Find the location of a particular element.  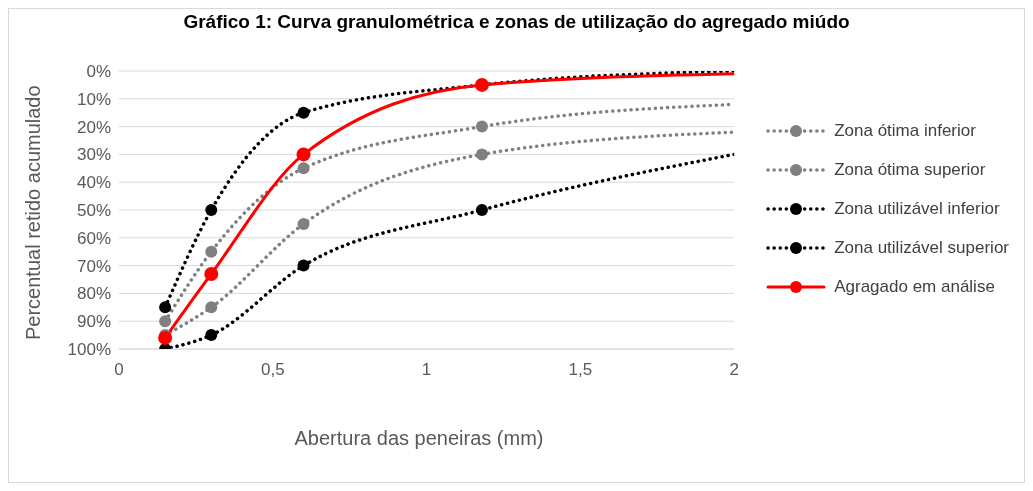

y-tick-label: 50% is located at coordinates (93, 211).